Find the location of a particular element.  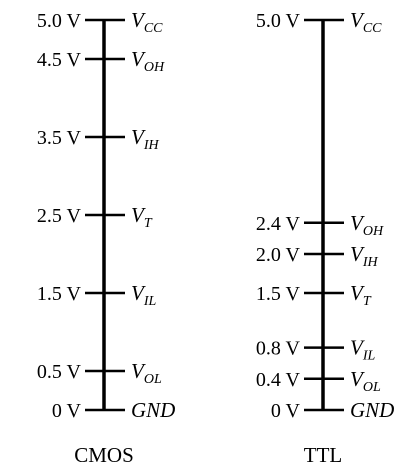

ttl-v-il-symbol-label: VIL is located at coordinates (362, 350).